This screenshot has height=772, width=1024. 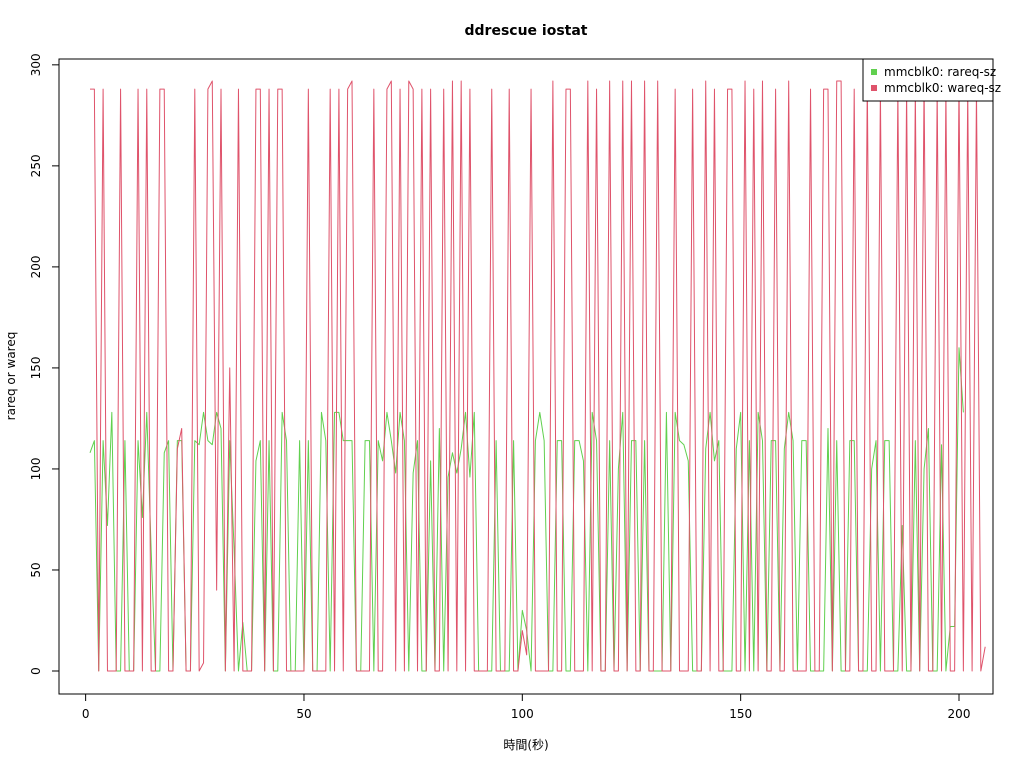 What do you see at coordinates (740, 714) in the screenshot?
I see `x-tick-label: 150` at bounding box center [740, 714].